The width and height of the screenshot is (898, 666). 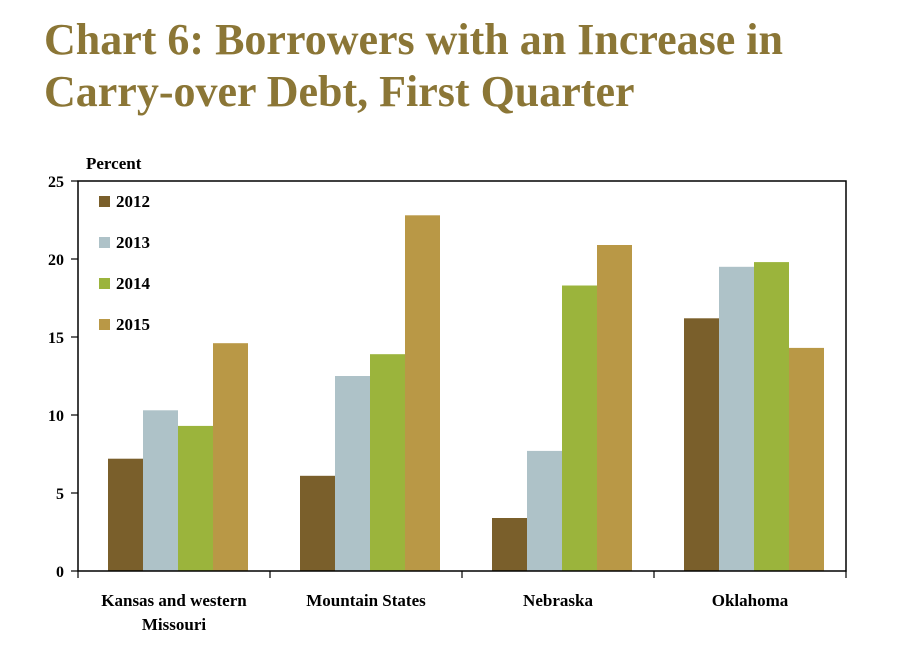 What do you see at coordinates (133, 242) in the screenshot?
I see `legend-label-2013: 2013` at bounding box center [133, 242].